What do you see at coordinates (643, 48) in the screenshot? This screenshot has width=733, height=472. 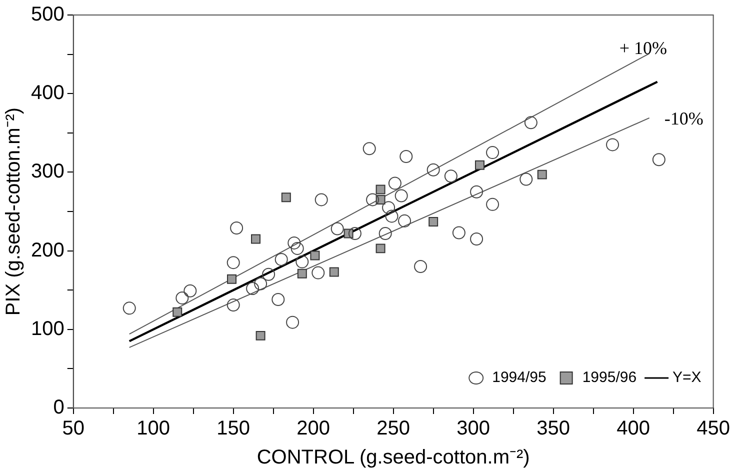 I see `annotation: + 10%` at bounding box center [643, 48].